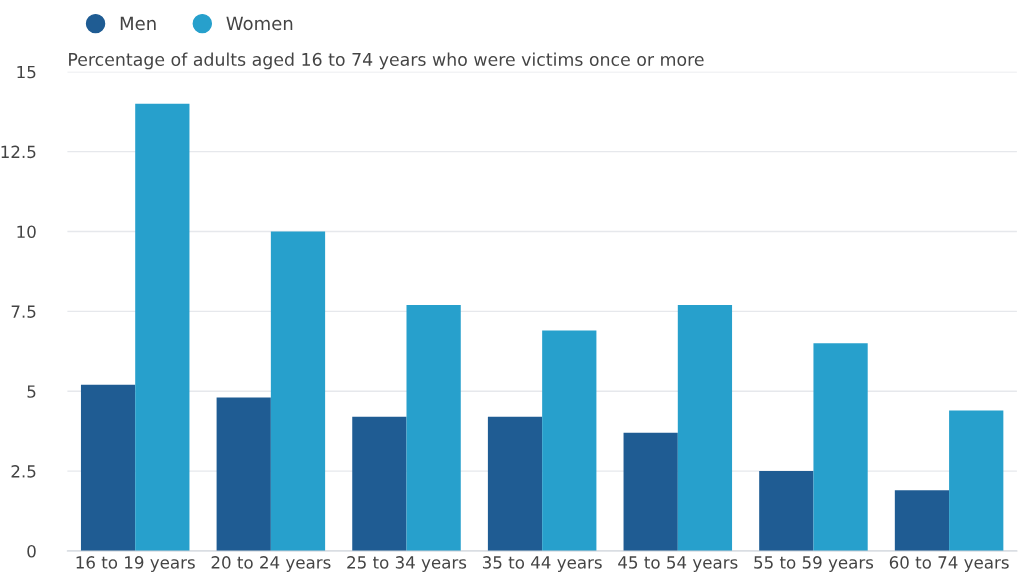 The width and height of the screenshot is (1021, 588). Describe the element at coordinates (949, 564) in the screenshot. I see `x-tick-label: 60 to 74 years` at that location.